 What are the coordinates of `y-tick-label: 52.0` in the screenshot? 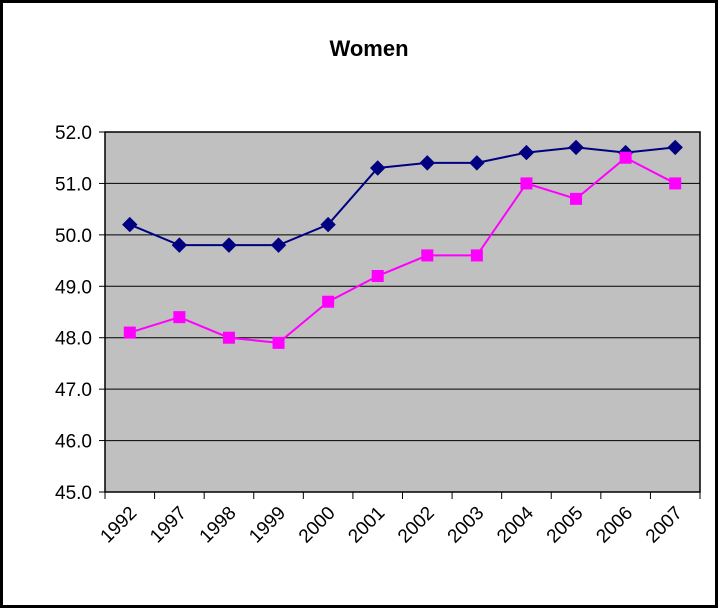 It's located at (73, 133).